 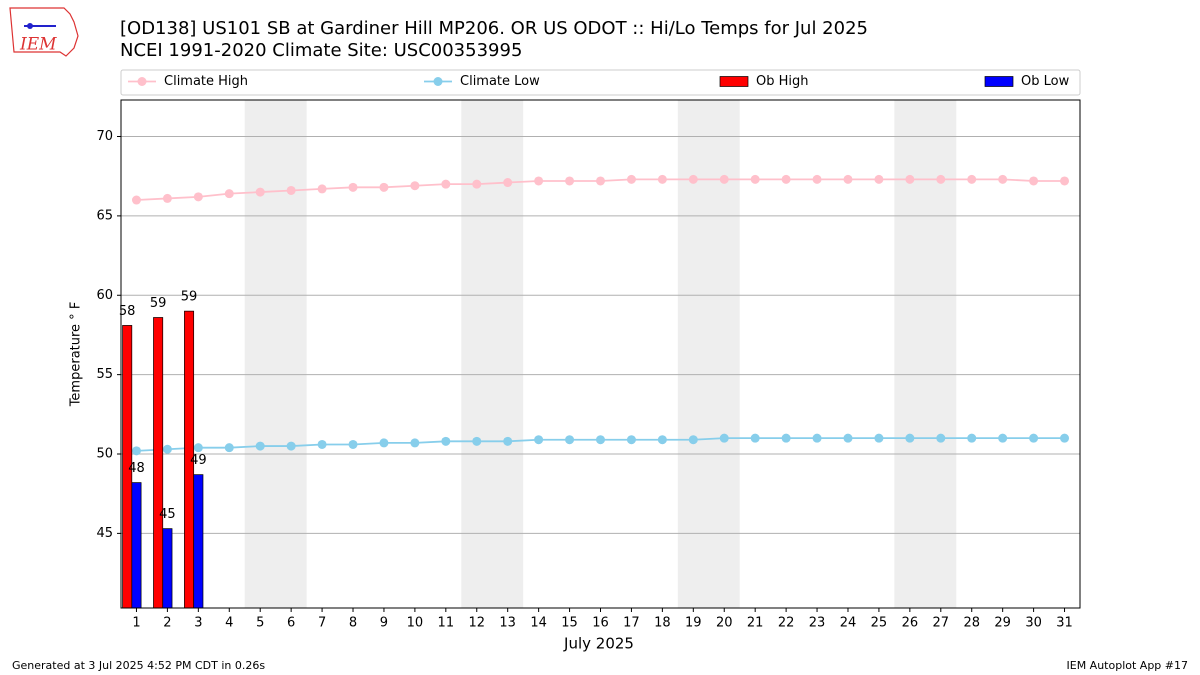 I want to click on legend-label: Climate High, so click(x=206, y=81).